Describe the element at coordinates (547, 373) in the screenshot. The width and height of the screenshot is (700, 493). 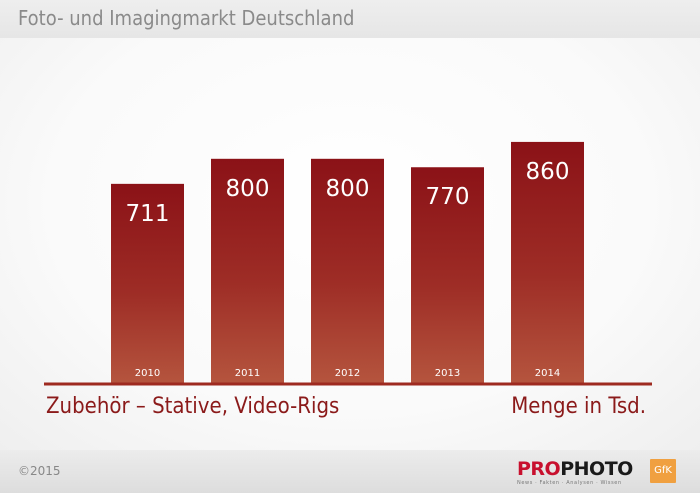
I see `category-label-2014: 2014` at that location.